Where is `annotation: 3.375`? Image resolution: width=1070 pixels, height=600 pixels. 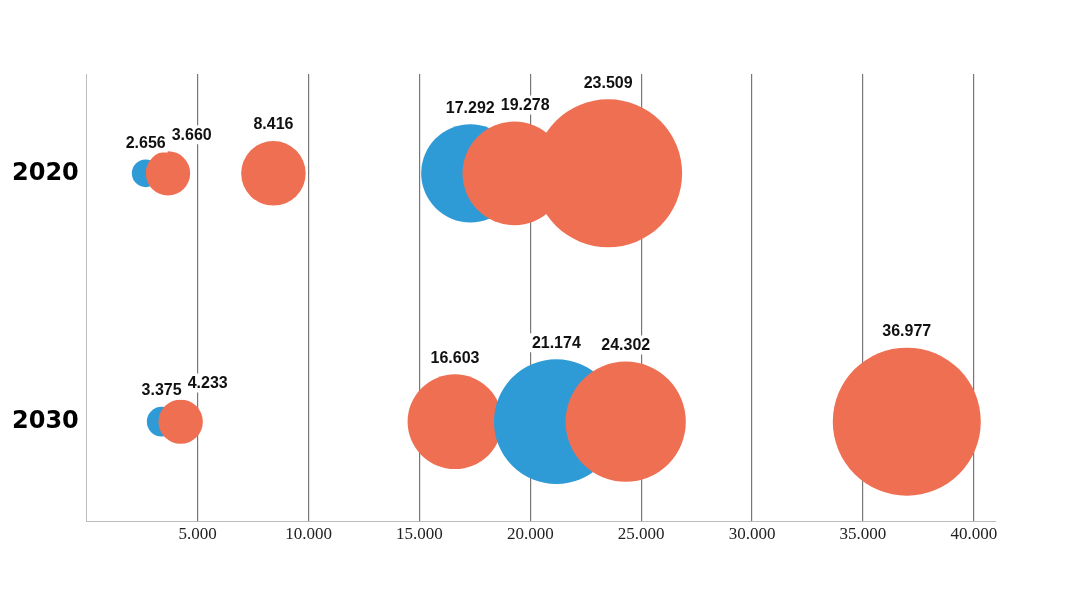 annotation: 3.375 is located at coordinates (161, 390).